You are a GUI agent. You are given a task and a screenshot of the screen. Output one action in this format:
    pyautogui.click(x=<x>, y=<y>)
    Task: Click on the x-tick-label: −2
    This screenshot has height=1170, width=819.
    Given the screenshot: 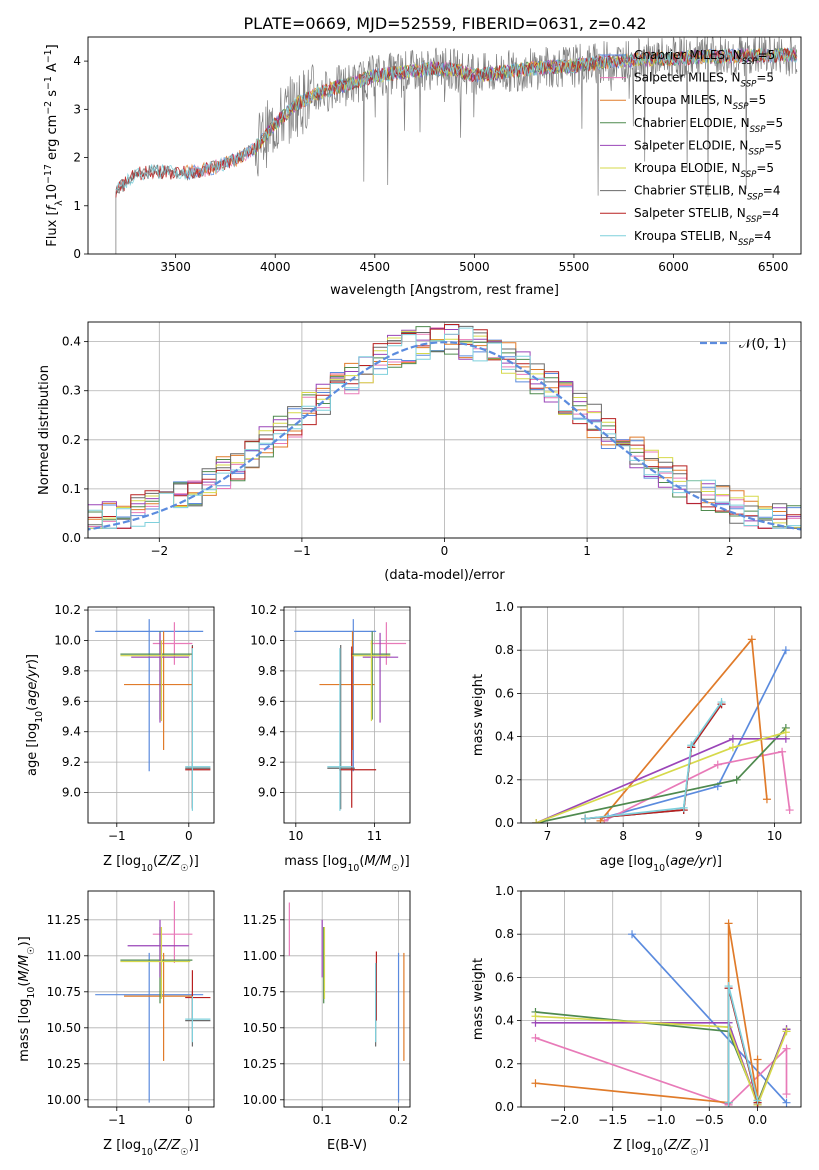 What is the action you would take?
    pyautogui.click(x=159, y=551)
    